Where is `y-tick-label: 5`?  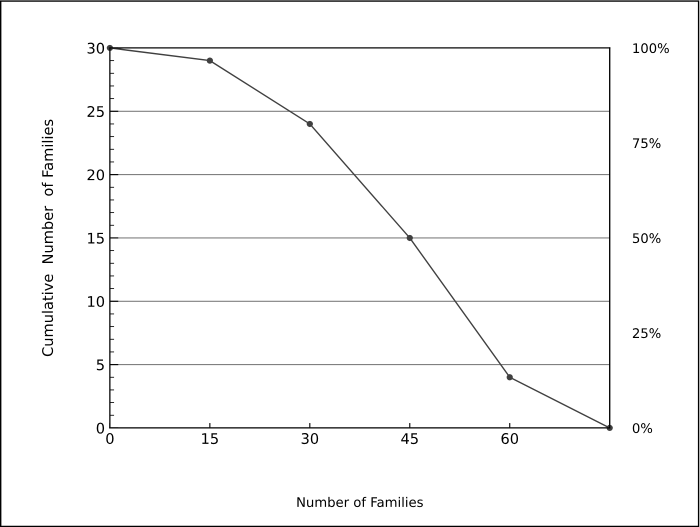 y-tick-label: 5 is located at coordinates (100, 365).